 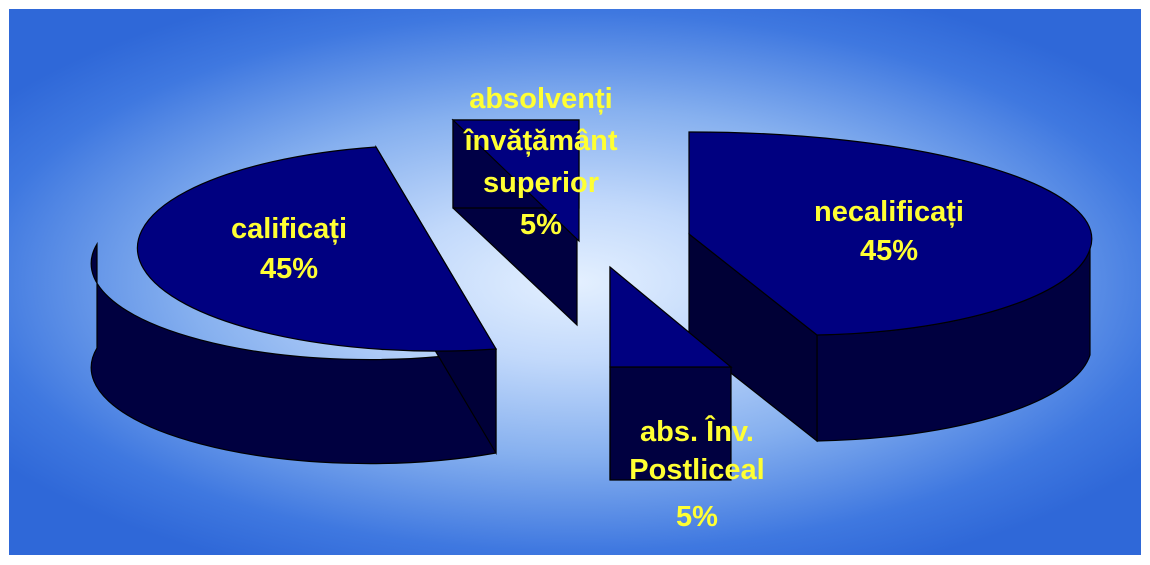 I want to click on pie-slice-superior, so click(x=515, y=222).